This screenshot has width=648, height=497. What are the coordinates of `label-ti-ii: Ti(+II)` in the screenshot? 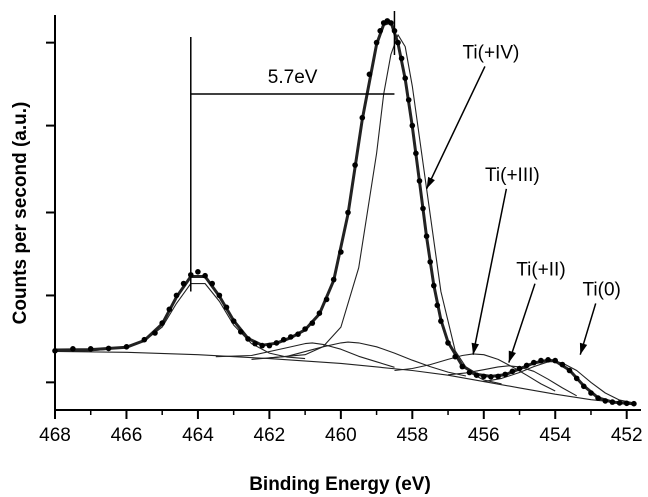 It's located at (540, 270).